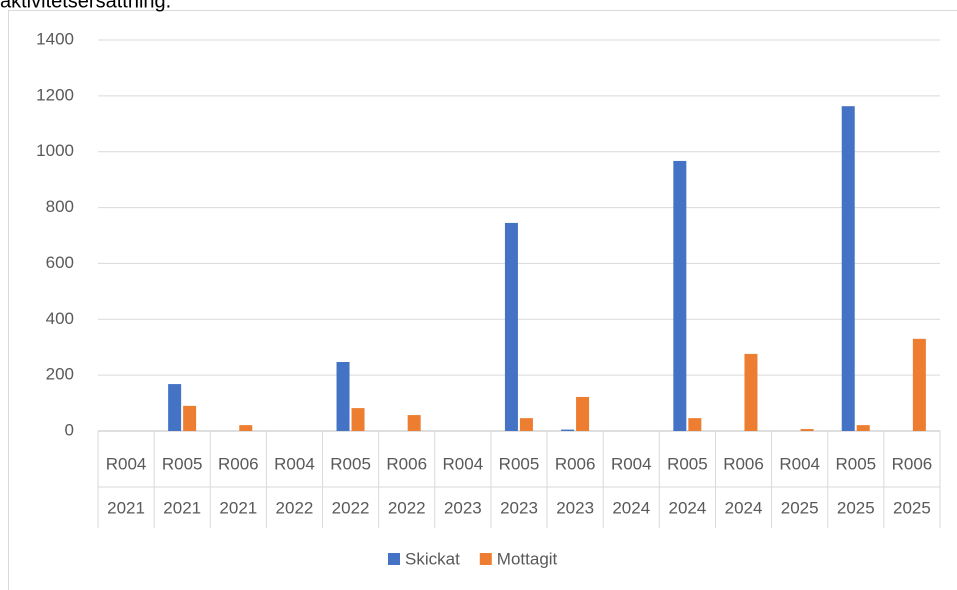 This screenshot has width=957, height=590. I want to click on y-tick-label: 1400, so click(55, 38).